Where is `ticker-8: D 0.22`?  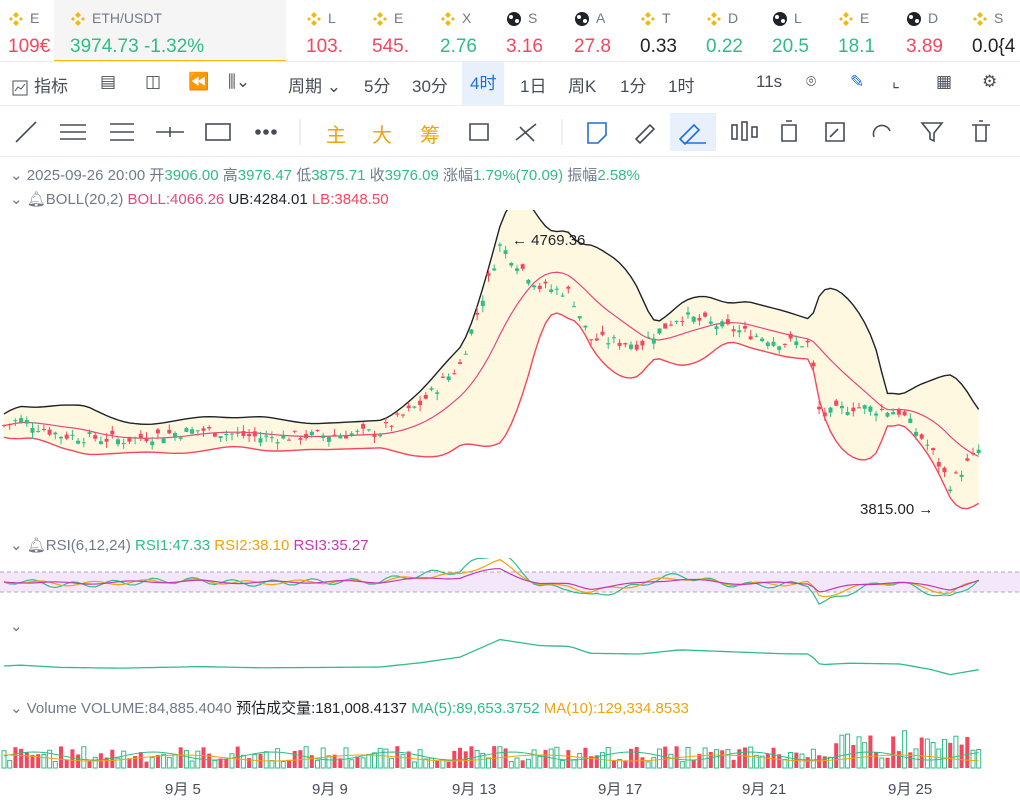 ticker-8: D 0.22 is located at coordinates (737, 30).